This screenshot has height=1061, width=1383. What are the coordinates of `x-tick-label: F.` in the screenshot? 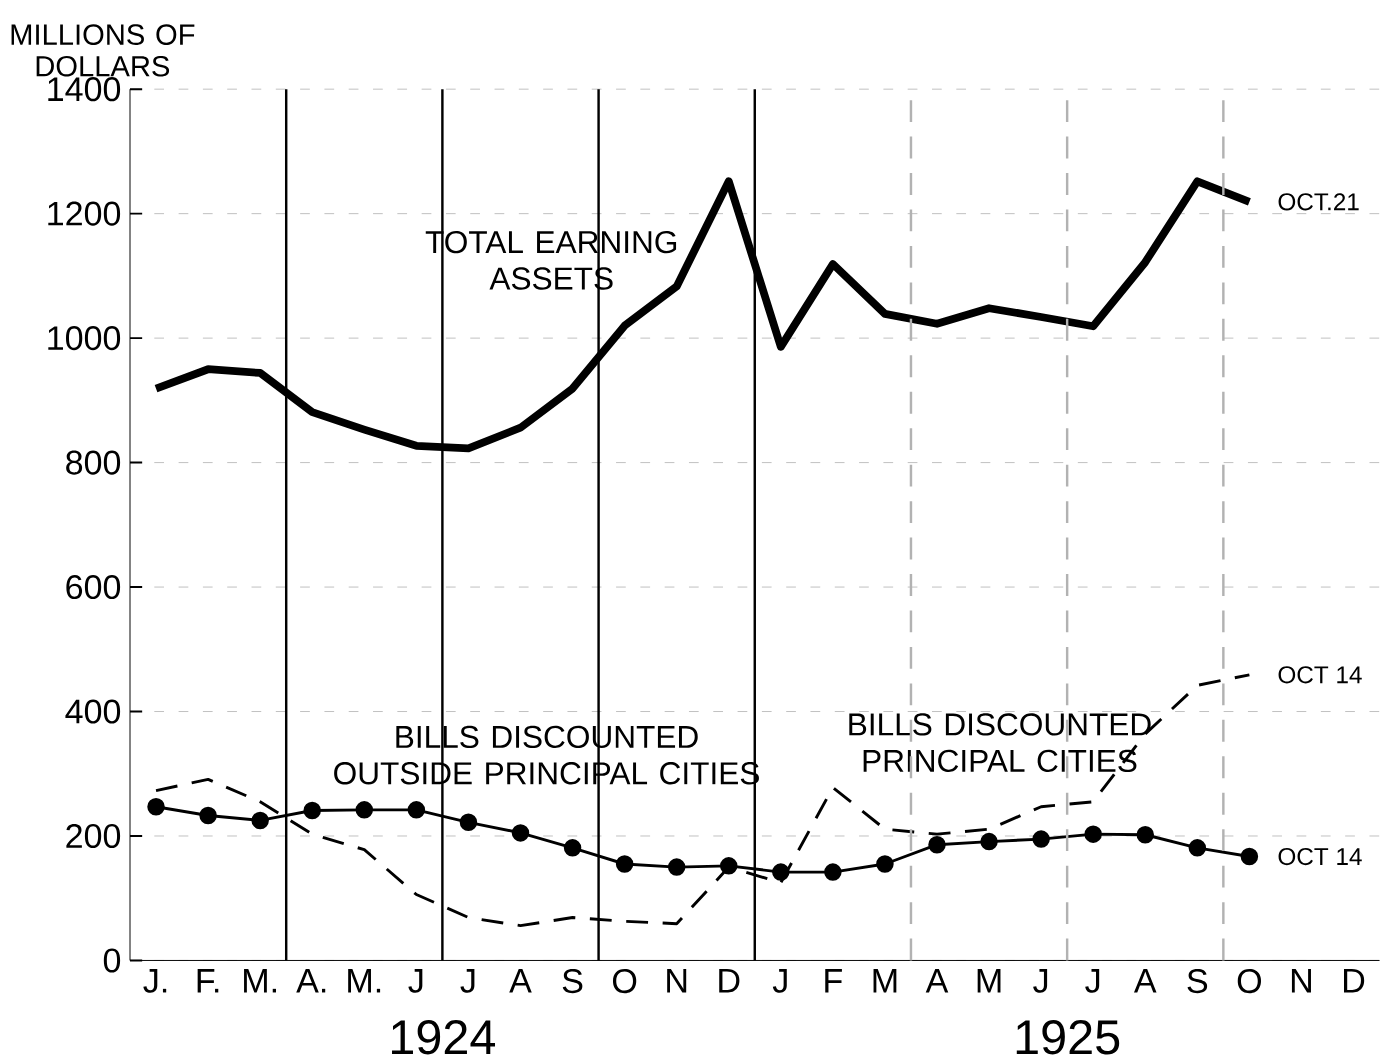 It's located at (208, 981).